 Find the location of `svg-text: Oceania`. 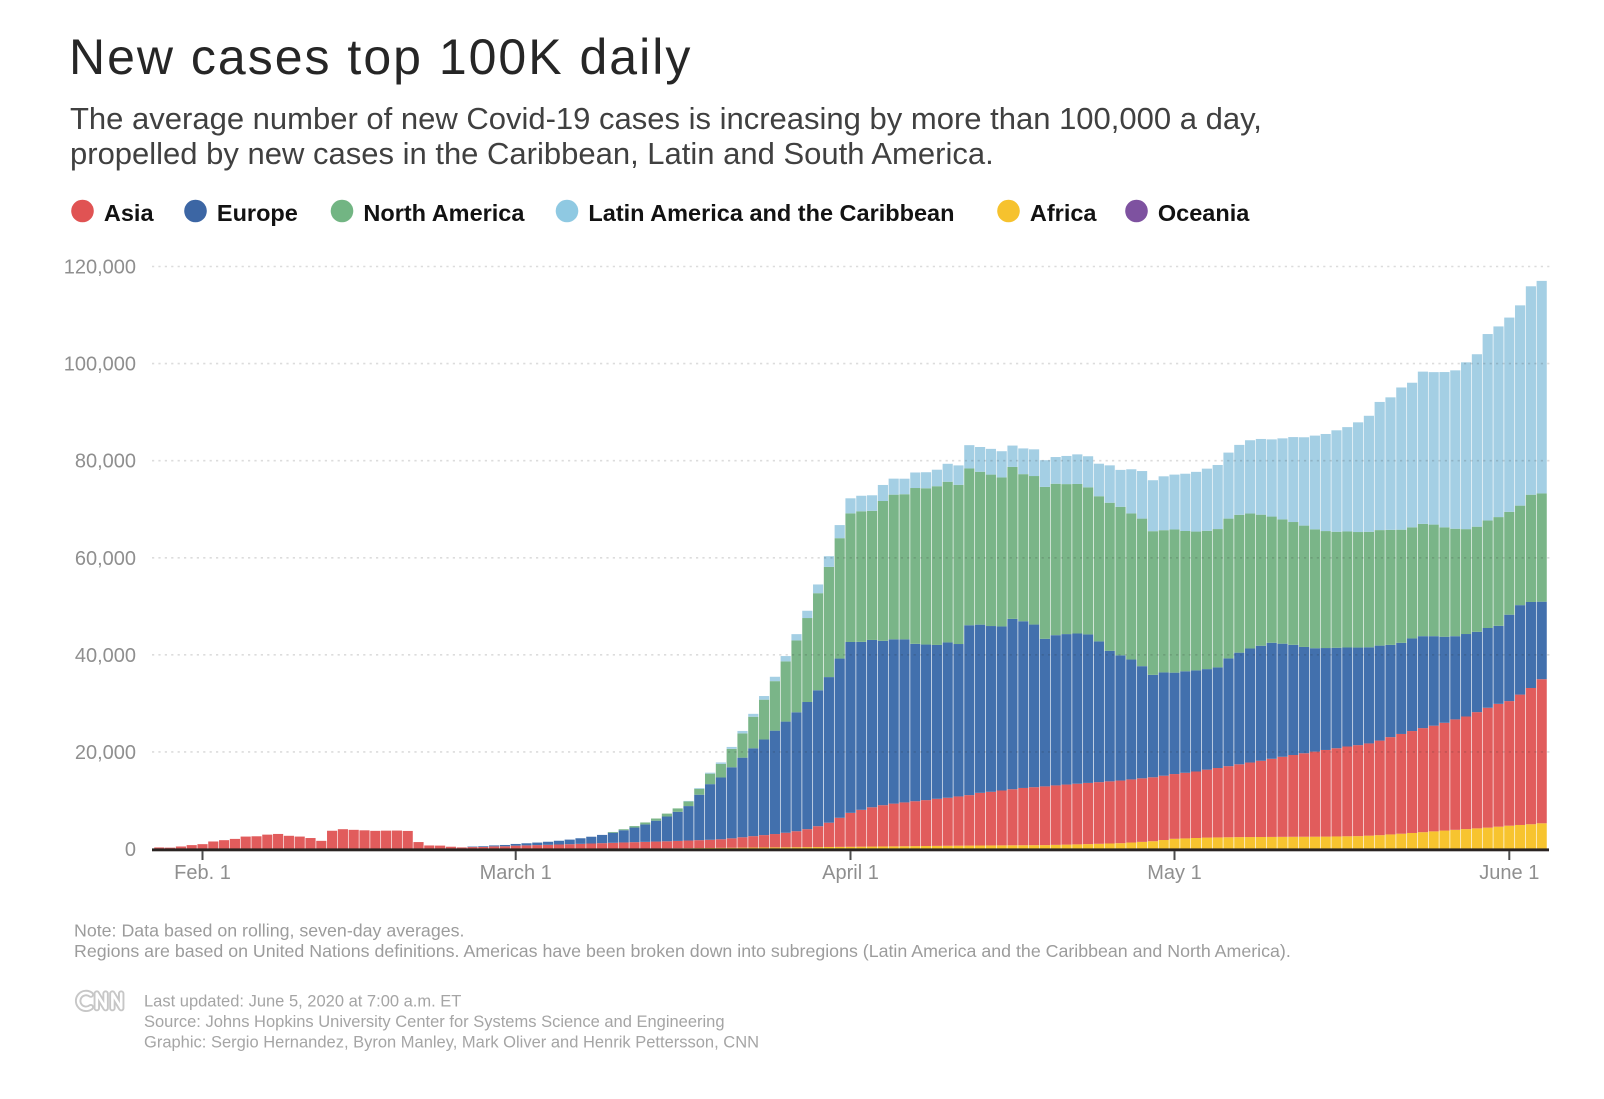

svg-text: Oceania is located at coordinates (1204, 213).